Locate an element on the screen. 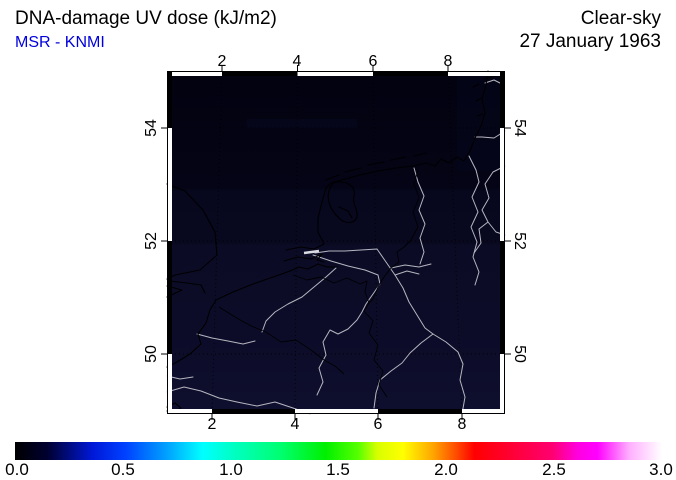 The width and height of the screenshot is (676, 480). river-weser is located at coordinates (474, 220).